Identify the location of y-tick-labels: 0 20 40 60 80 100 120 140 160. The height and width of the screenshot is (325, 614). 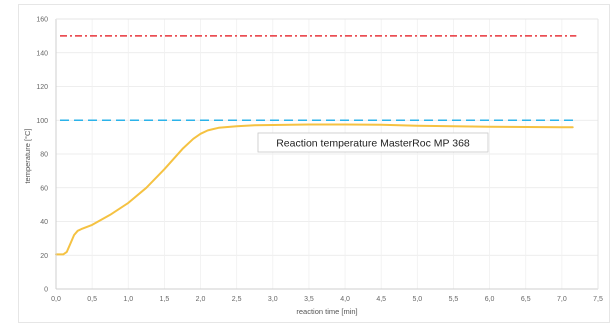
(42, 155).